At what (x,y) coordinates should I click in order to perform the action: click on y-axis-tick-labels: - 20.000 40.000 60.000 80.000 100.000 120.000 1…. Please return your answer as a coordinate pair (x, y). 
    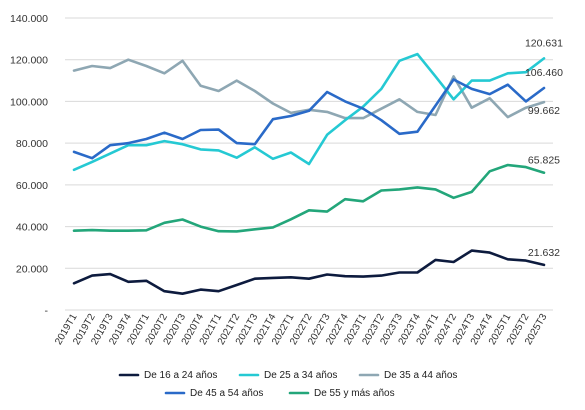
    Looking at the image, I should click on (29, 165).